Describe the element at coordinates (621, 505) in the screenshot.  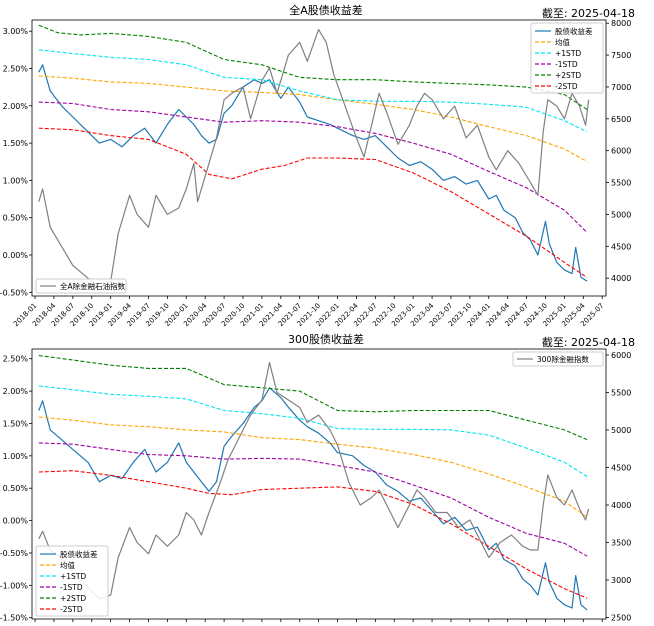
I see `chart2-ytick-right-label: 4000` at that location.